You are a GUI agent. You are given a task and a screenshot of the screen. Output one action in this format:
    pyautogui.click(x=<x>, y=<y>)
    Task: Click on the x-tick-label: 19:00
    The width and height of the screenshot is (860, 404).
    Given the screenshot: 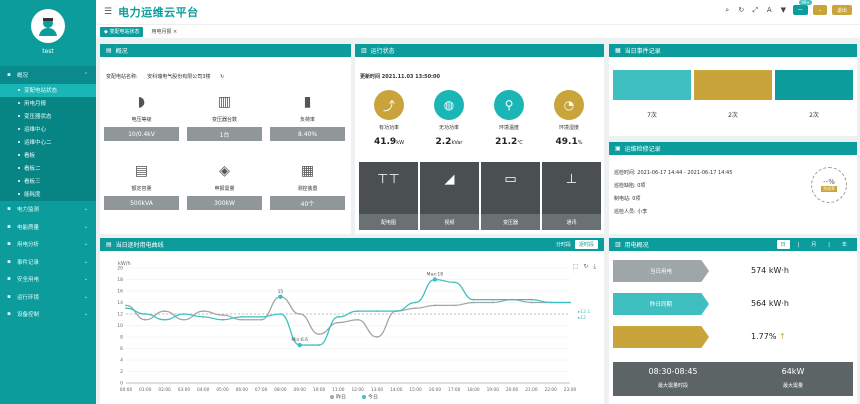 What is the action you would take?
    pyautogui.click(x=493, y=390)
    